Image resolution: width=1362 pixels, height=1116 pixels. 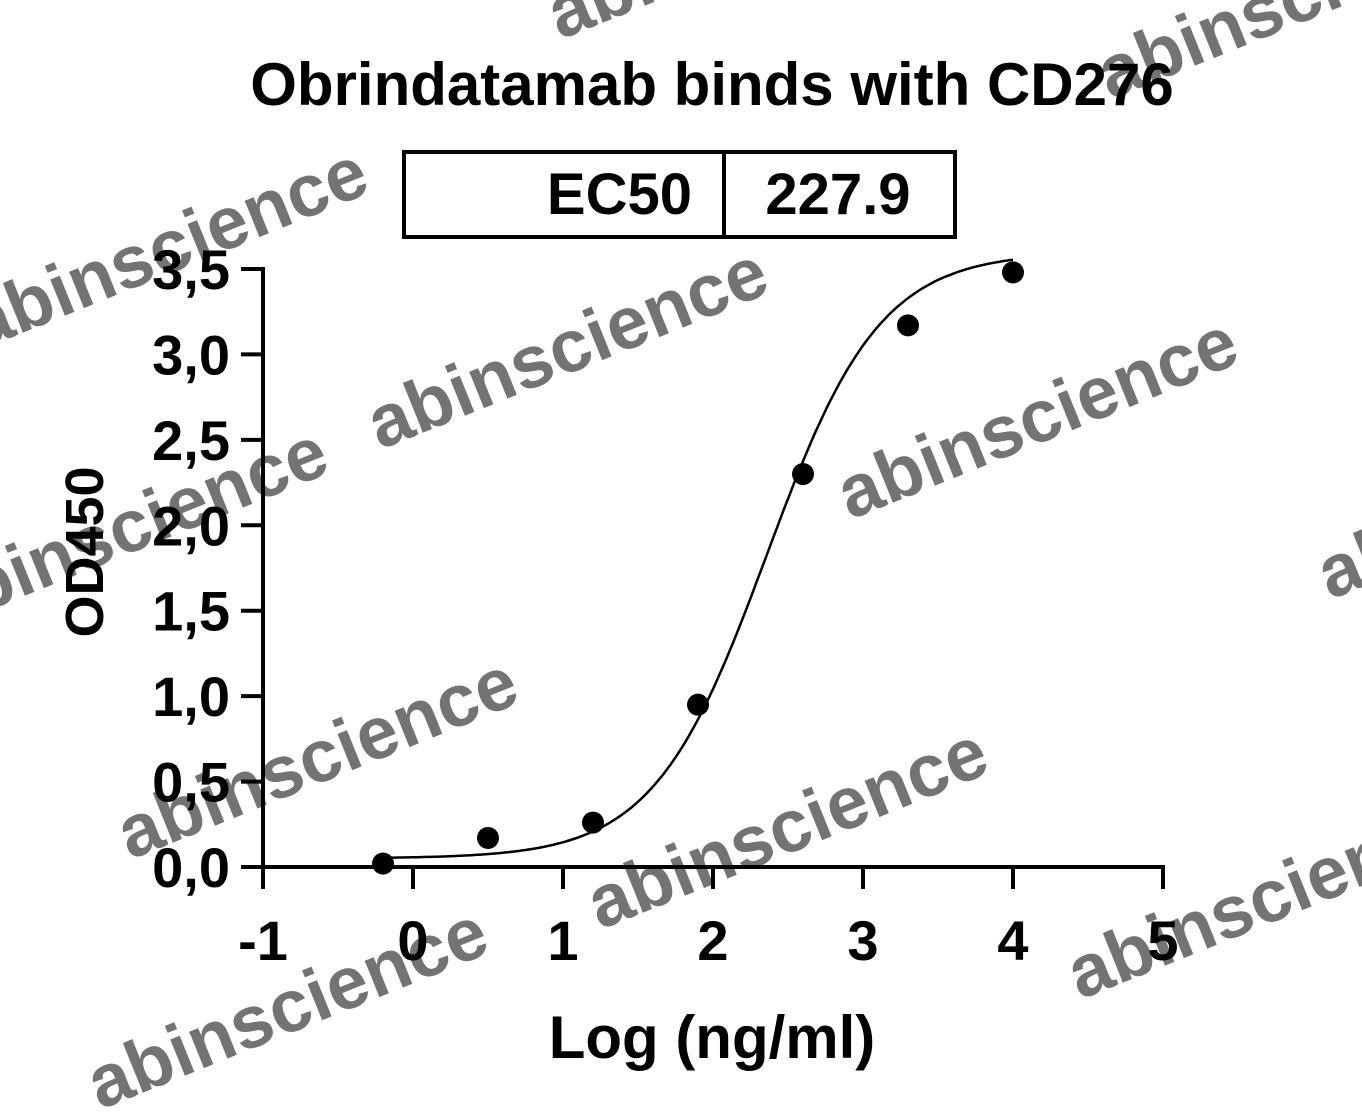 What do you see at coordinates (191, 354) in the screenshot?
I see `y-tick-label: 3,0` at bounding box center [191, 354].